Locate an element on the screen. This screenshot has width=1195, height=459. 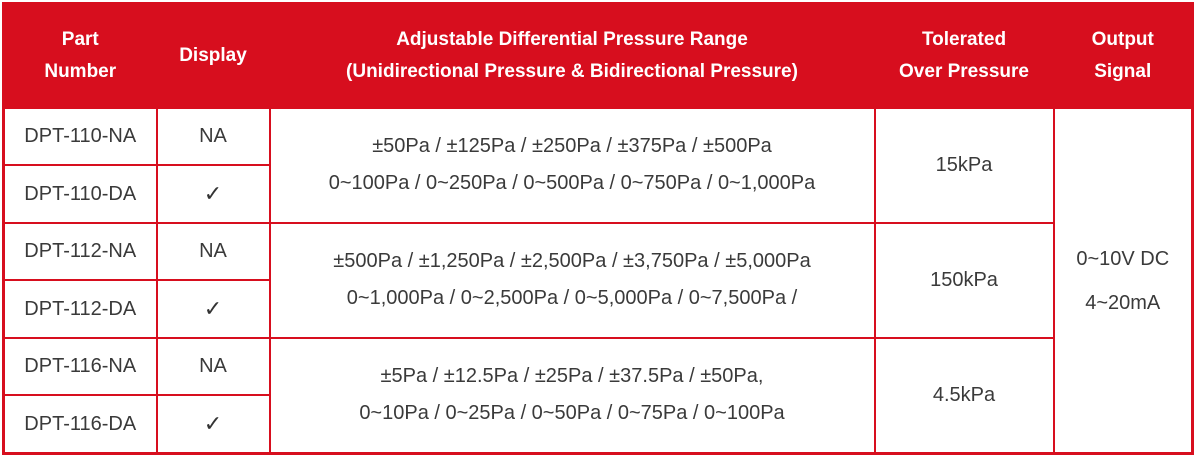
table-row: DPT-112-DA ✓ is located at coordinates (597, 309).